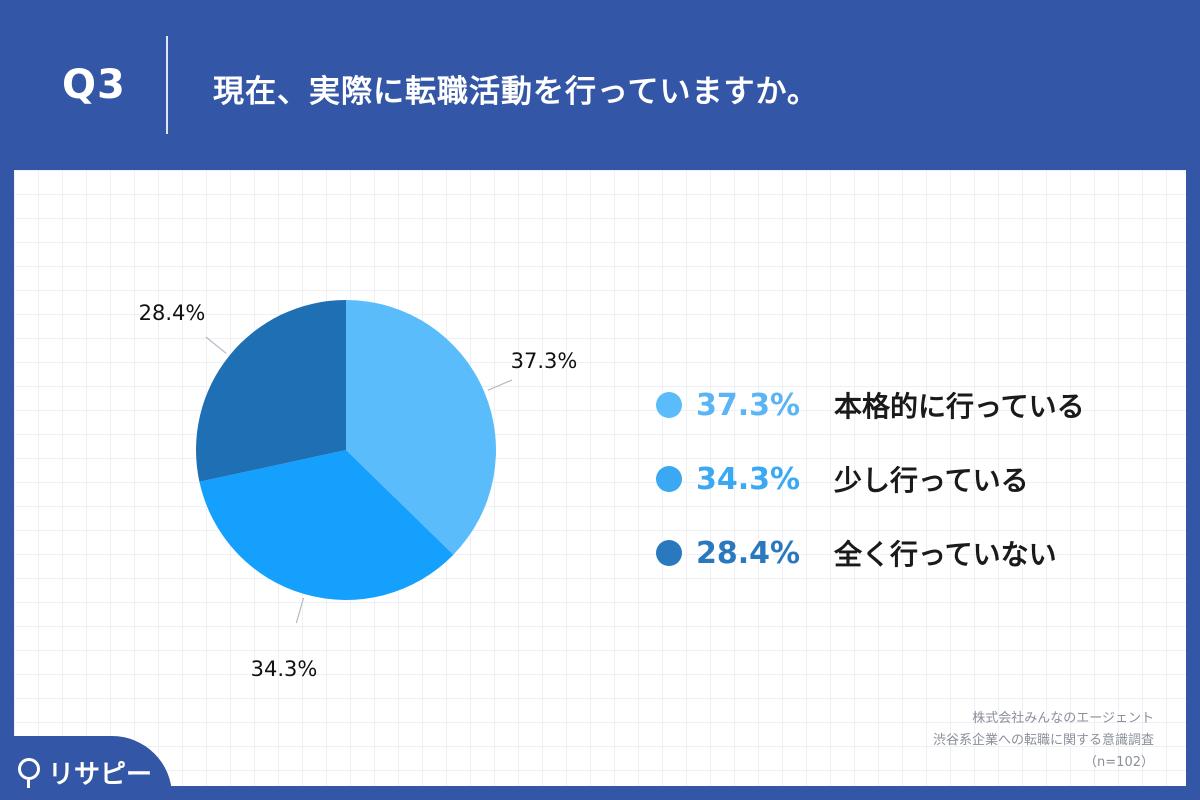  Describe the element at coordinates (1119, 762) in the screenshot. I see `source-sample-size: （n=102）` at that location.